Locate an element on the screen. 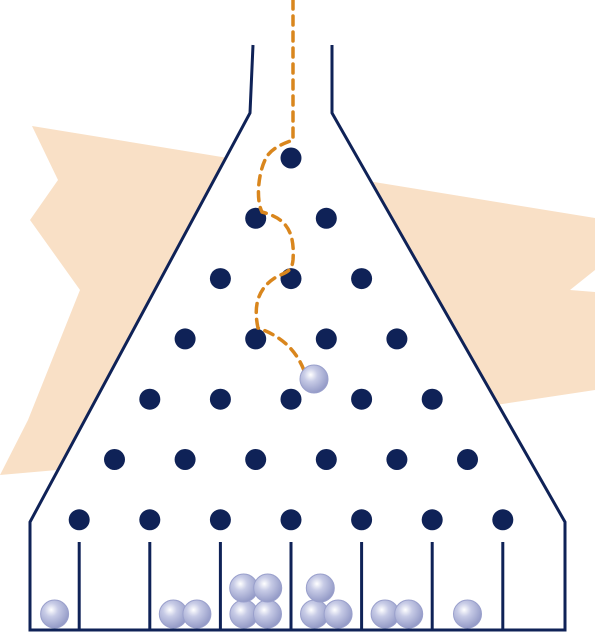 The width and height of the screenshot is (595, 634). bin-dividers is located at coordinates (291, 586).